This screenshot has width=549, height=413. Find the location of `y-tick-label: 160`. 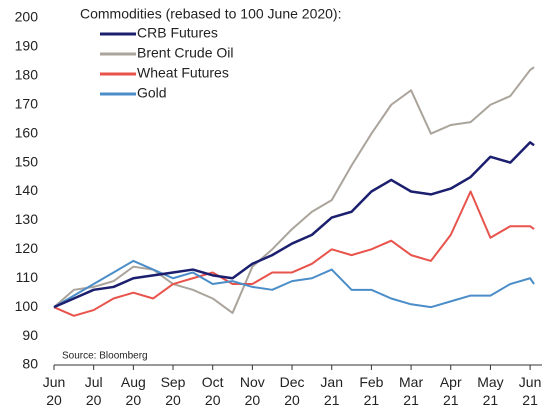

y-tick-label: 160 is located at coordinates (27, 132).